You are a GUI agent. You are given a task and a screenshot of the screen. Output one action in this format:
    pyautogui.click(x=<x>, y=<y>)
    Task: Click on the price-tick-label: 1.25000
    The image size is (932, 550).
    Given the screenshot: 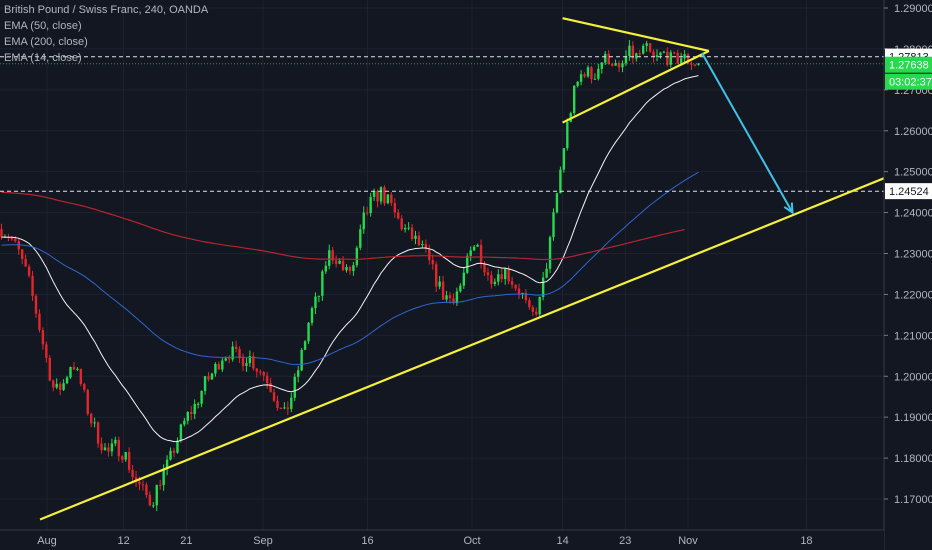 What is the action you would take?
    pyautogui.click(x=913, y=173)
    